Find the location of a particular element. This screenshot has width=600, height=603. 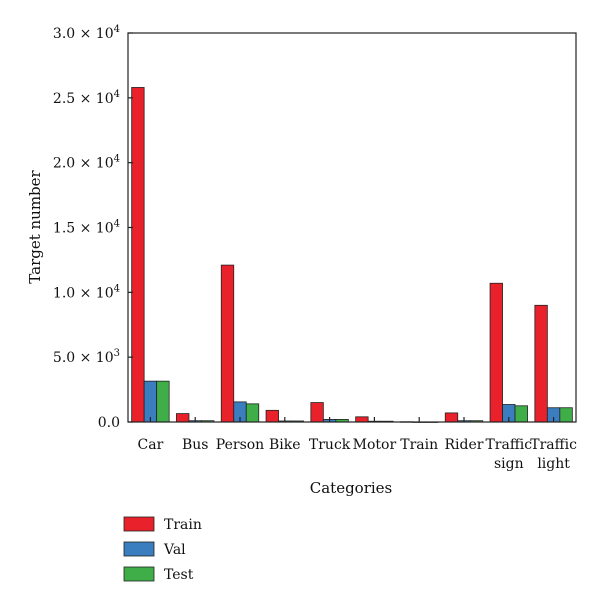

bar-train-rider is located at coordinates (451, 417).